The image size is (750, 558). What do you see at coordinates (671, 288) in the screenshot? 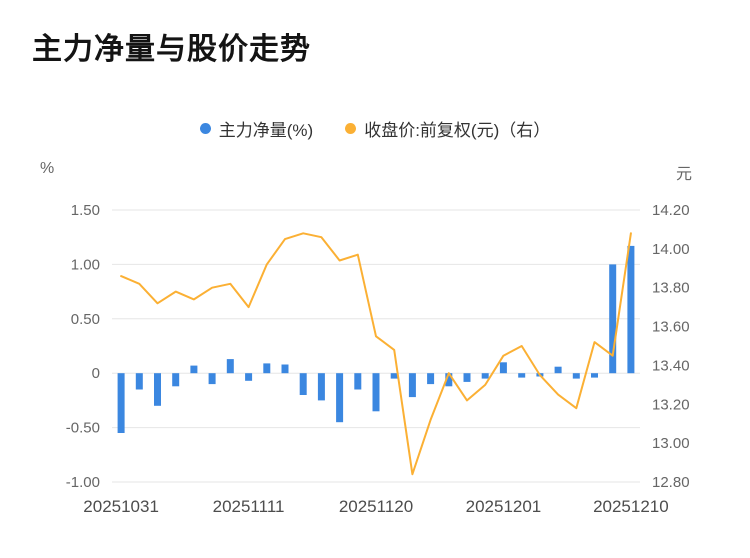
I see `right-axis-tick: 13.80` at bounding box center [671, 288].